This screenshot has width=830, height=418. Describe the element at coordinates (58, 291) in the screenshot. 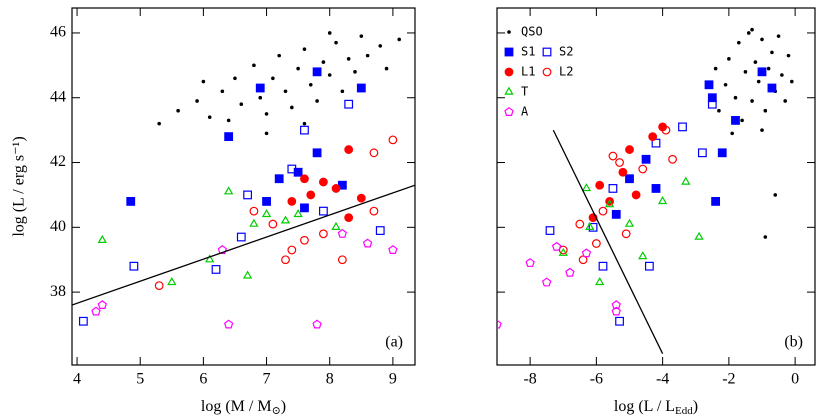

I see `y-tick-label: 38` at that location.